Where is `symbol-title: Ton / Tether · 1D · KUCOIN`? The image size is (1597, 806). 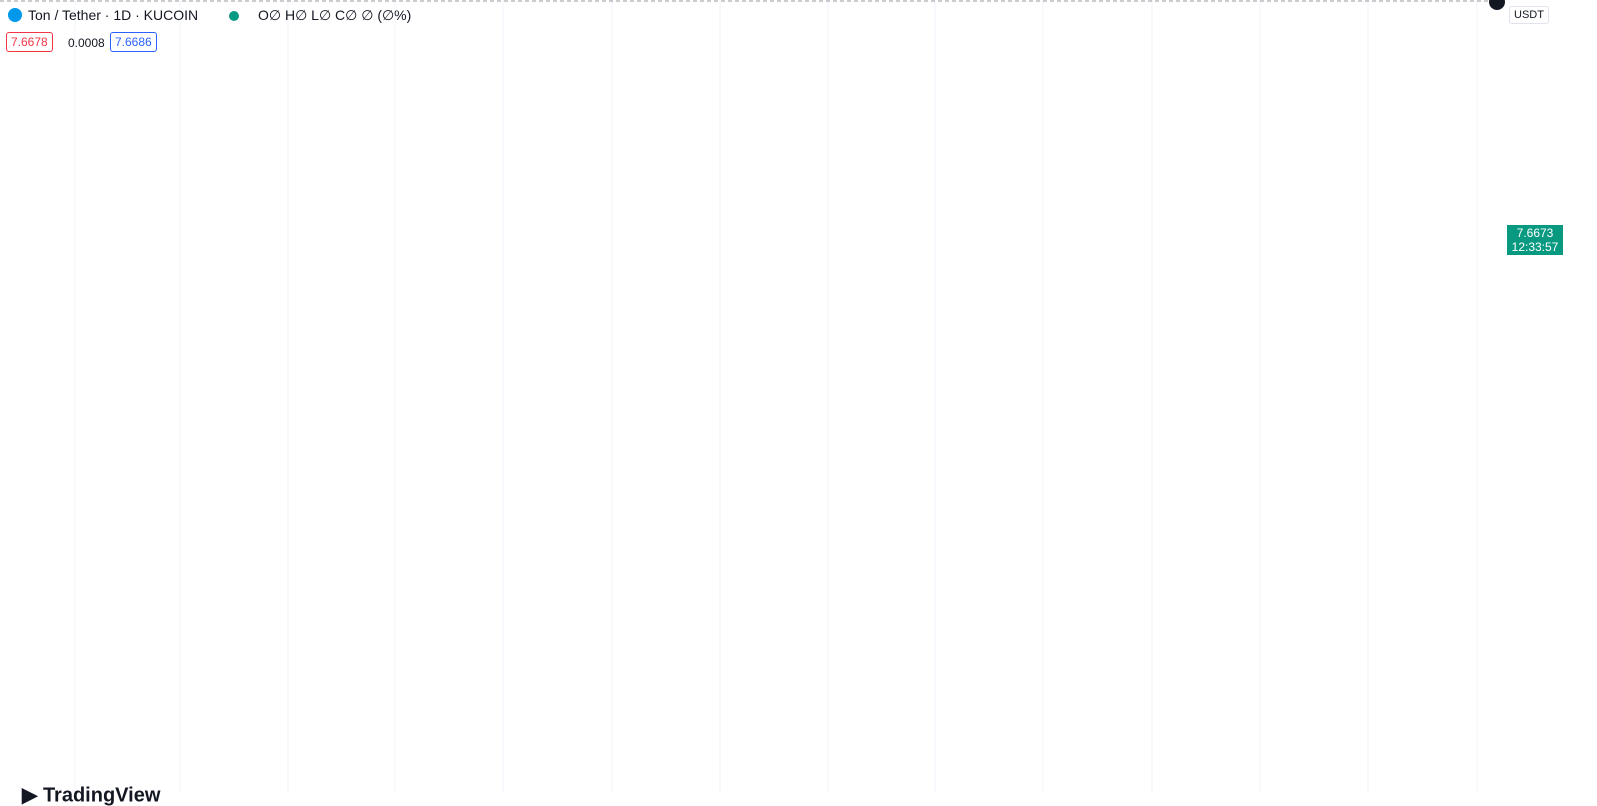
symbol-title: Ton / Tether · 1D · KUCOIN is located at coordinates (113, 15).